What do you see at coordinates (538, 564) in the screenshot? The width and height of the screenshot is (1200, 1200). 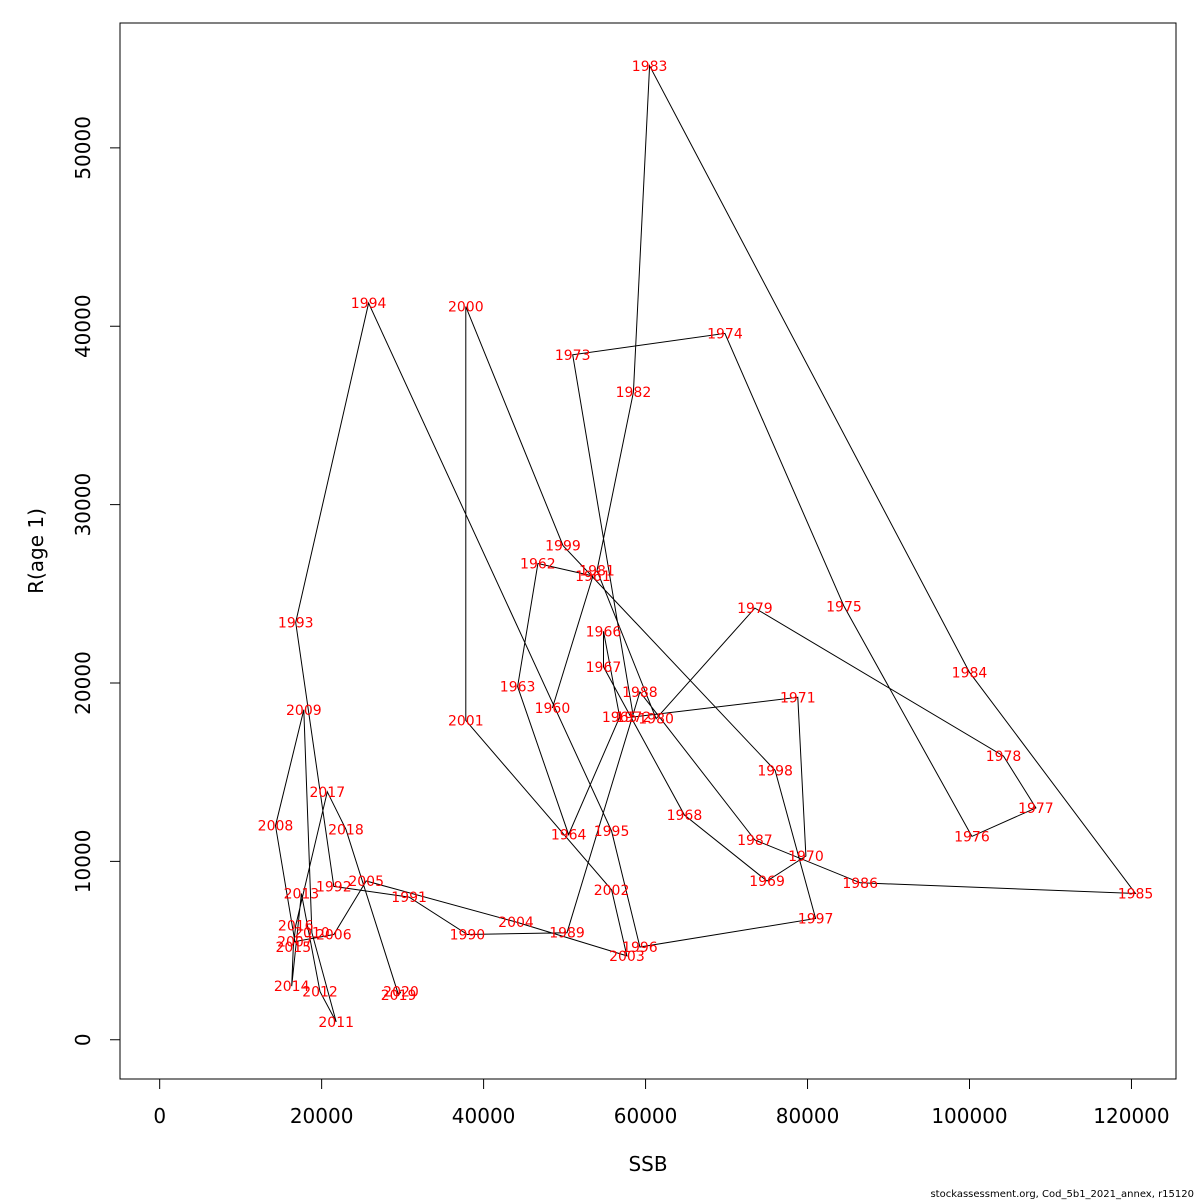 I see `point-label-1962: 1962` at bounding box center [538, 564].